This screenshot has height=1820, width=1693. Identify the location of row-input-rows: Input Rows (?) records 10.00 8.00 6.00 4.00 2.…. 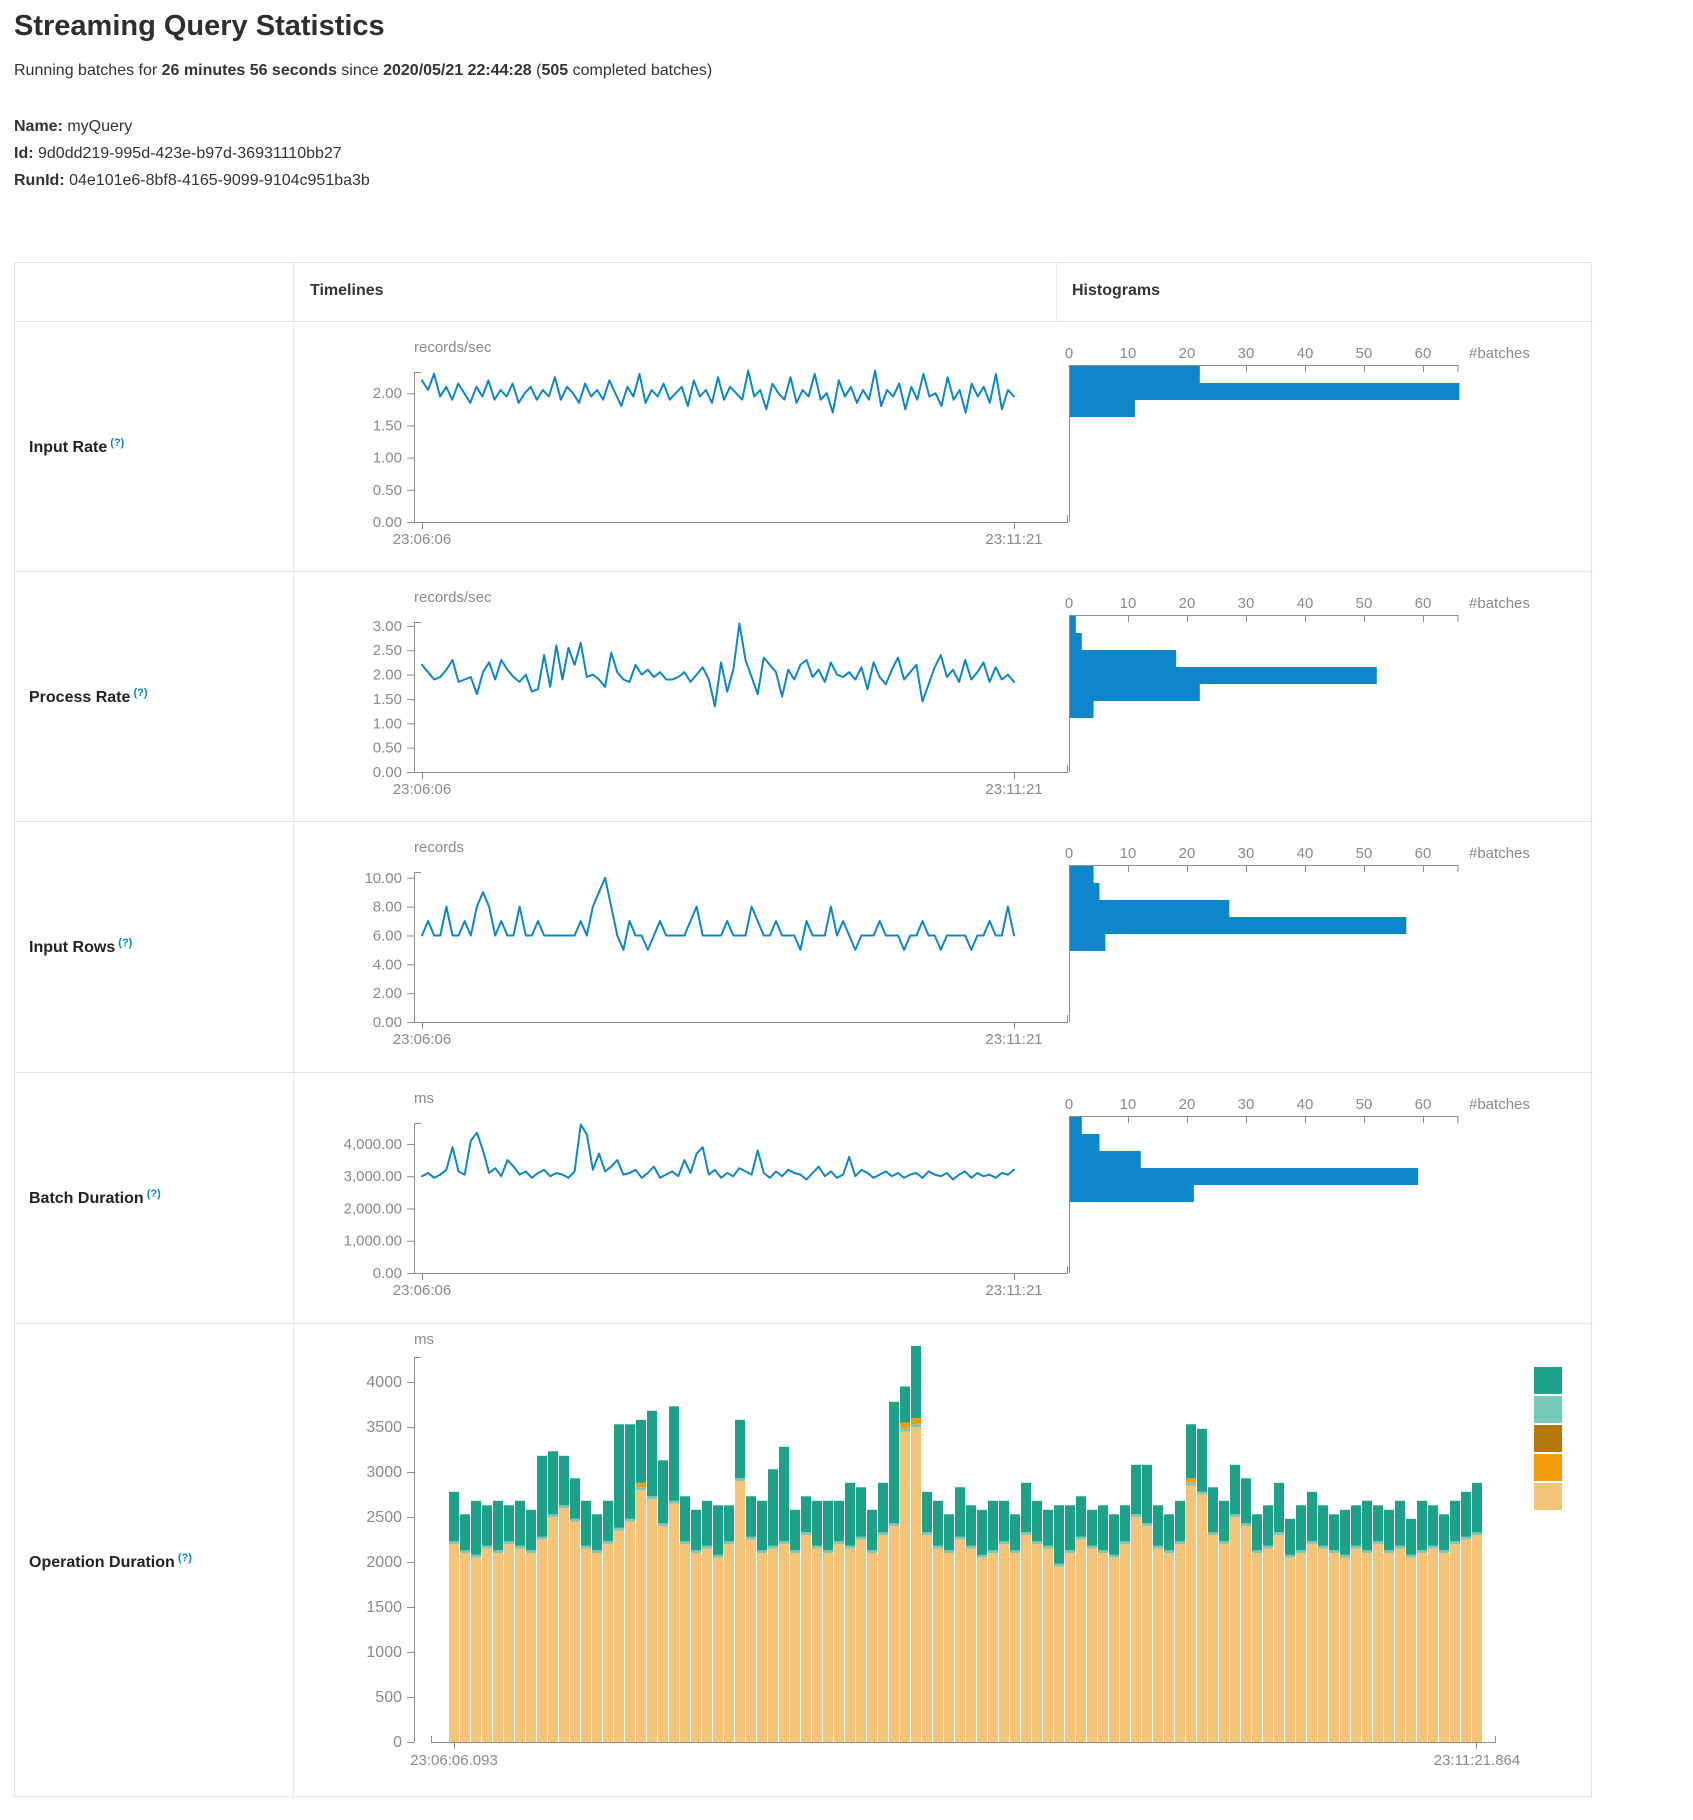
(804, 946).